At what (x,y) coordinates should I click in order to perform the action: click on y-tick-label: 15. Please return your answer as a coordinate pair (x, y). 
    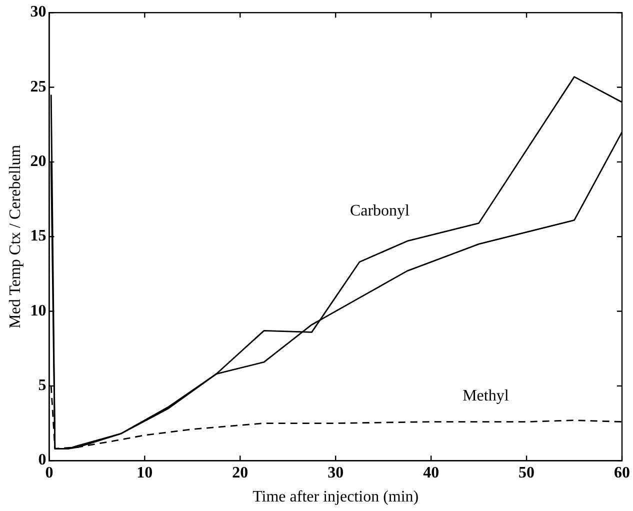
    Looking at the image, I should click on (38, 236).